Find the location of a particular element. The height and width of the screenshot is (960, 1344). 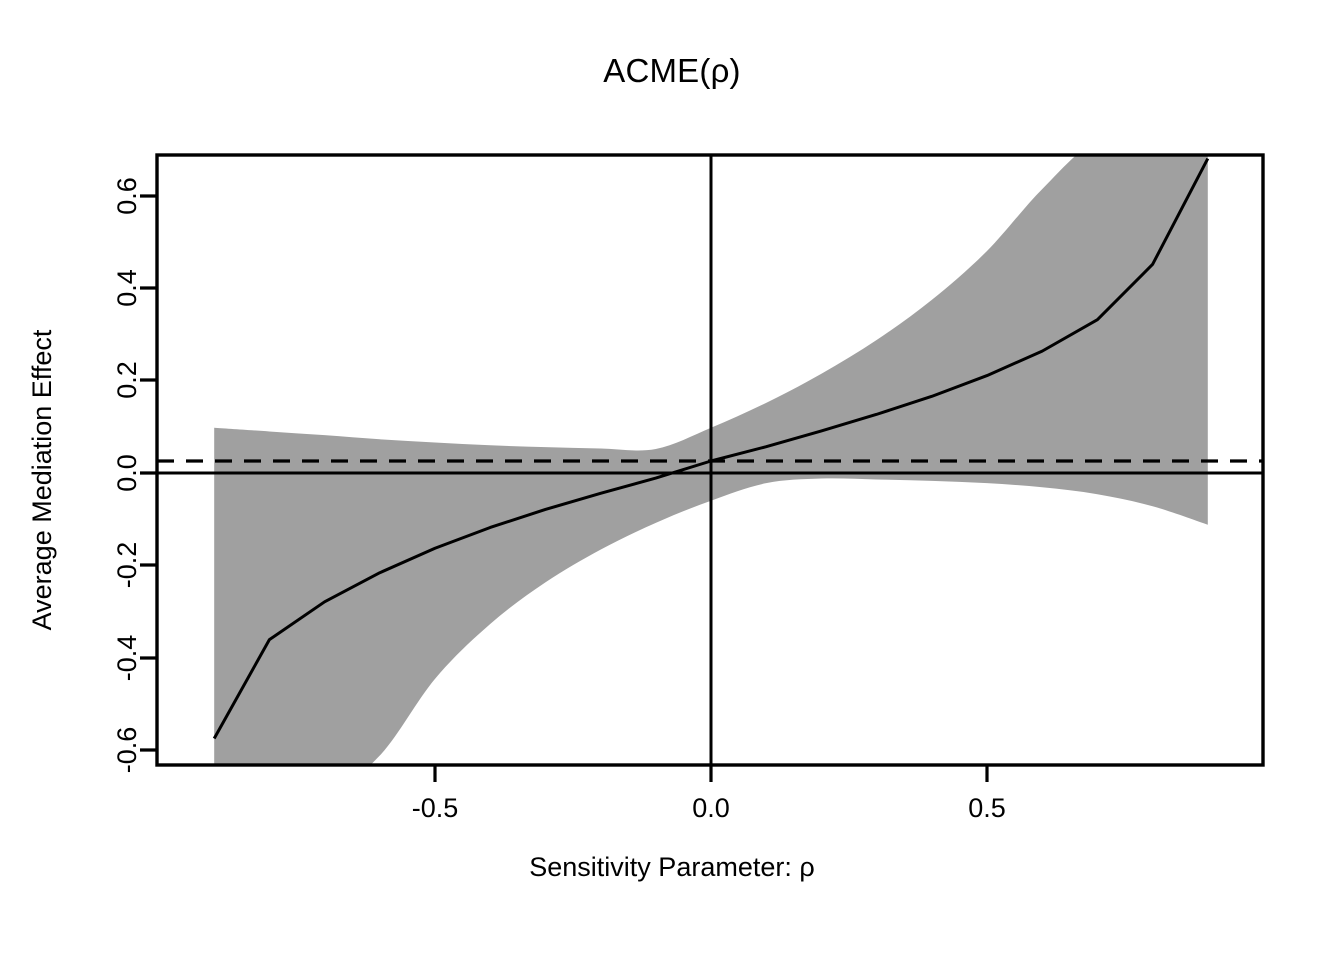

x-axis-tick-label: -0.5 is located at coordinates (435, 808).